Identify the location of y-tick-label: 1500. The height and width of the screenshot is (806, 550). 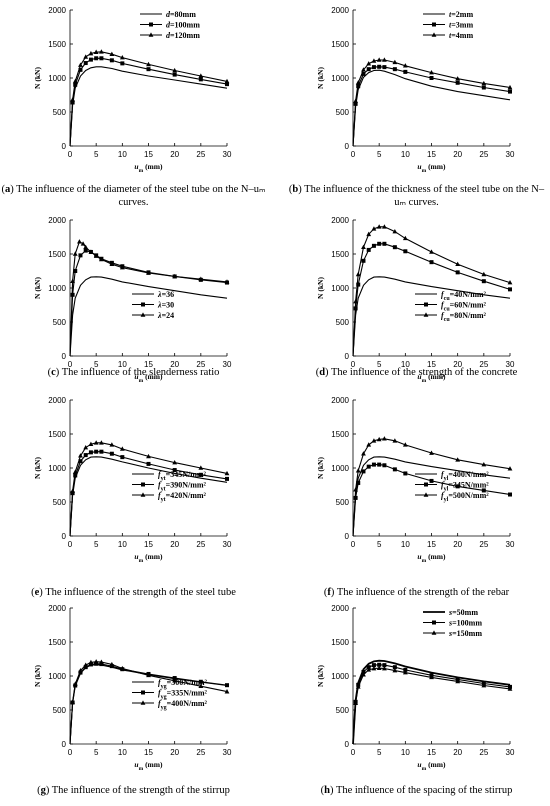
(57, 44).